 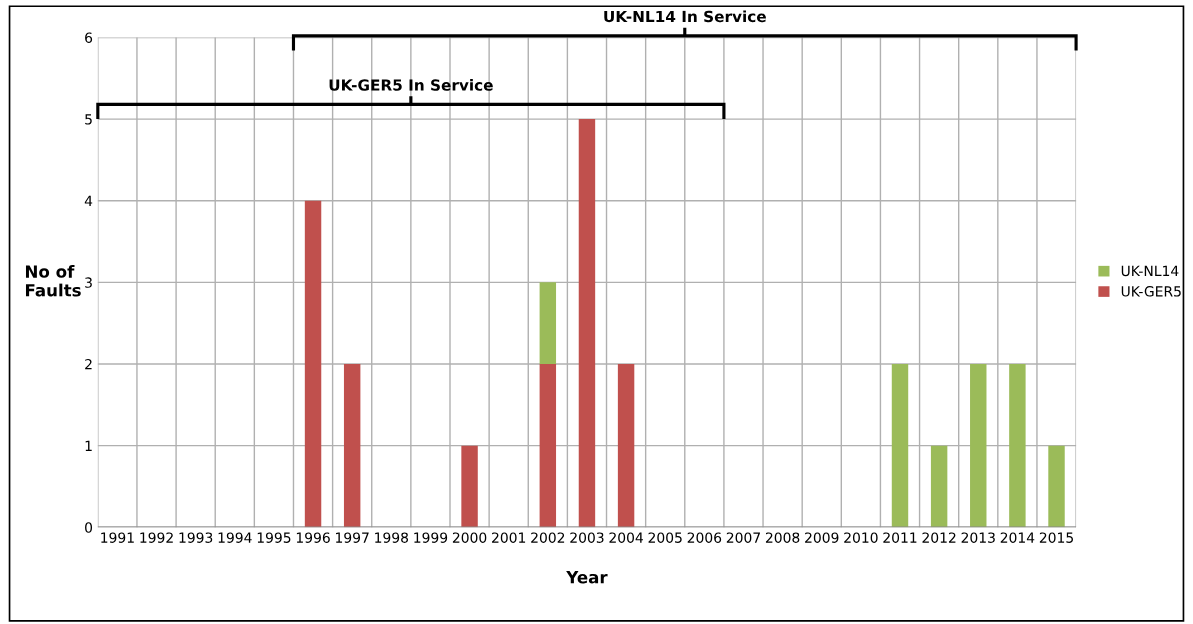 I want to click on x-tick-label: 1994, so click(x=235, y=537).